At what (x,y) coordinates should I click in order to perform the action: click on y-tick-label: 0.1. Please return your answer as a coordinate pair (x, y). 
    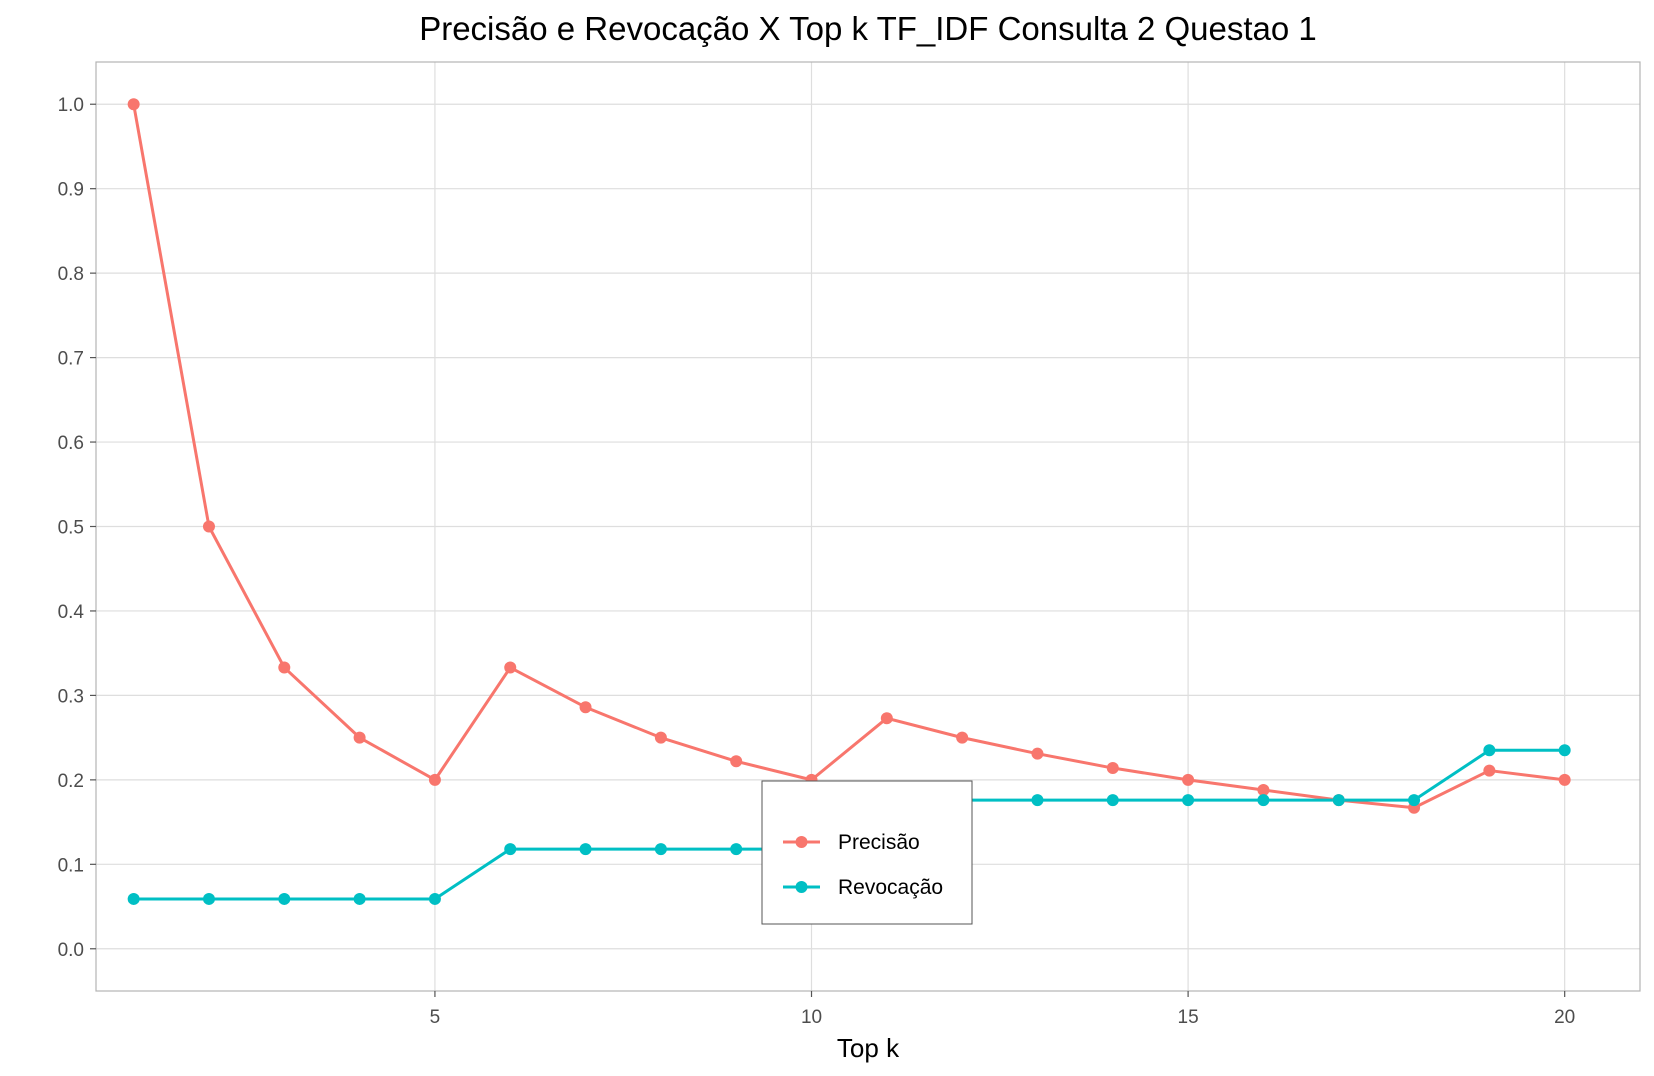
    Looking at the image, I should click on (71, 865).